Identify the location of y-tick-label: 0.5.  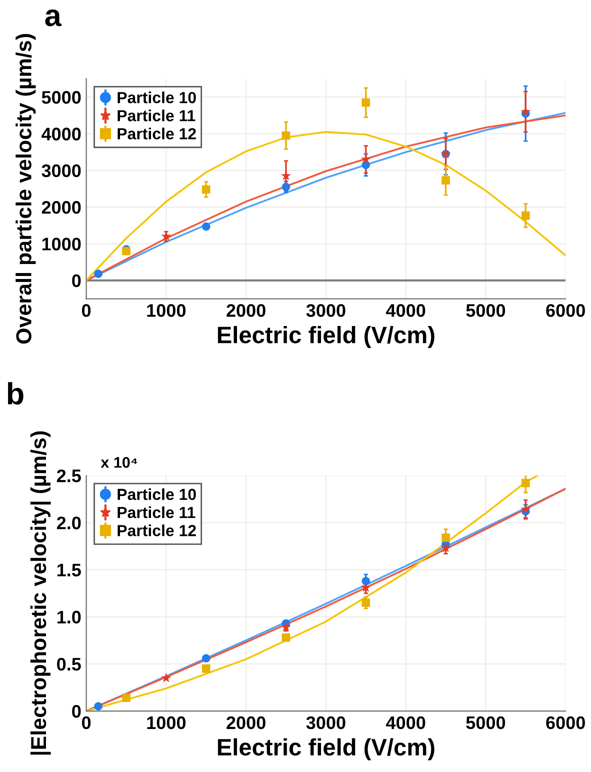
(69, 664).